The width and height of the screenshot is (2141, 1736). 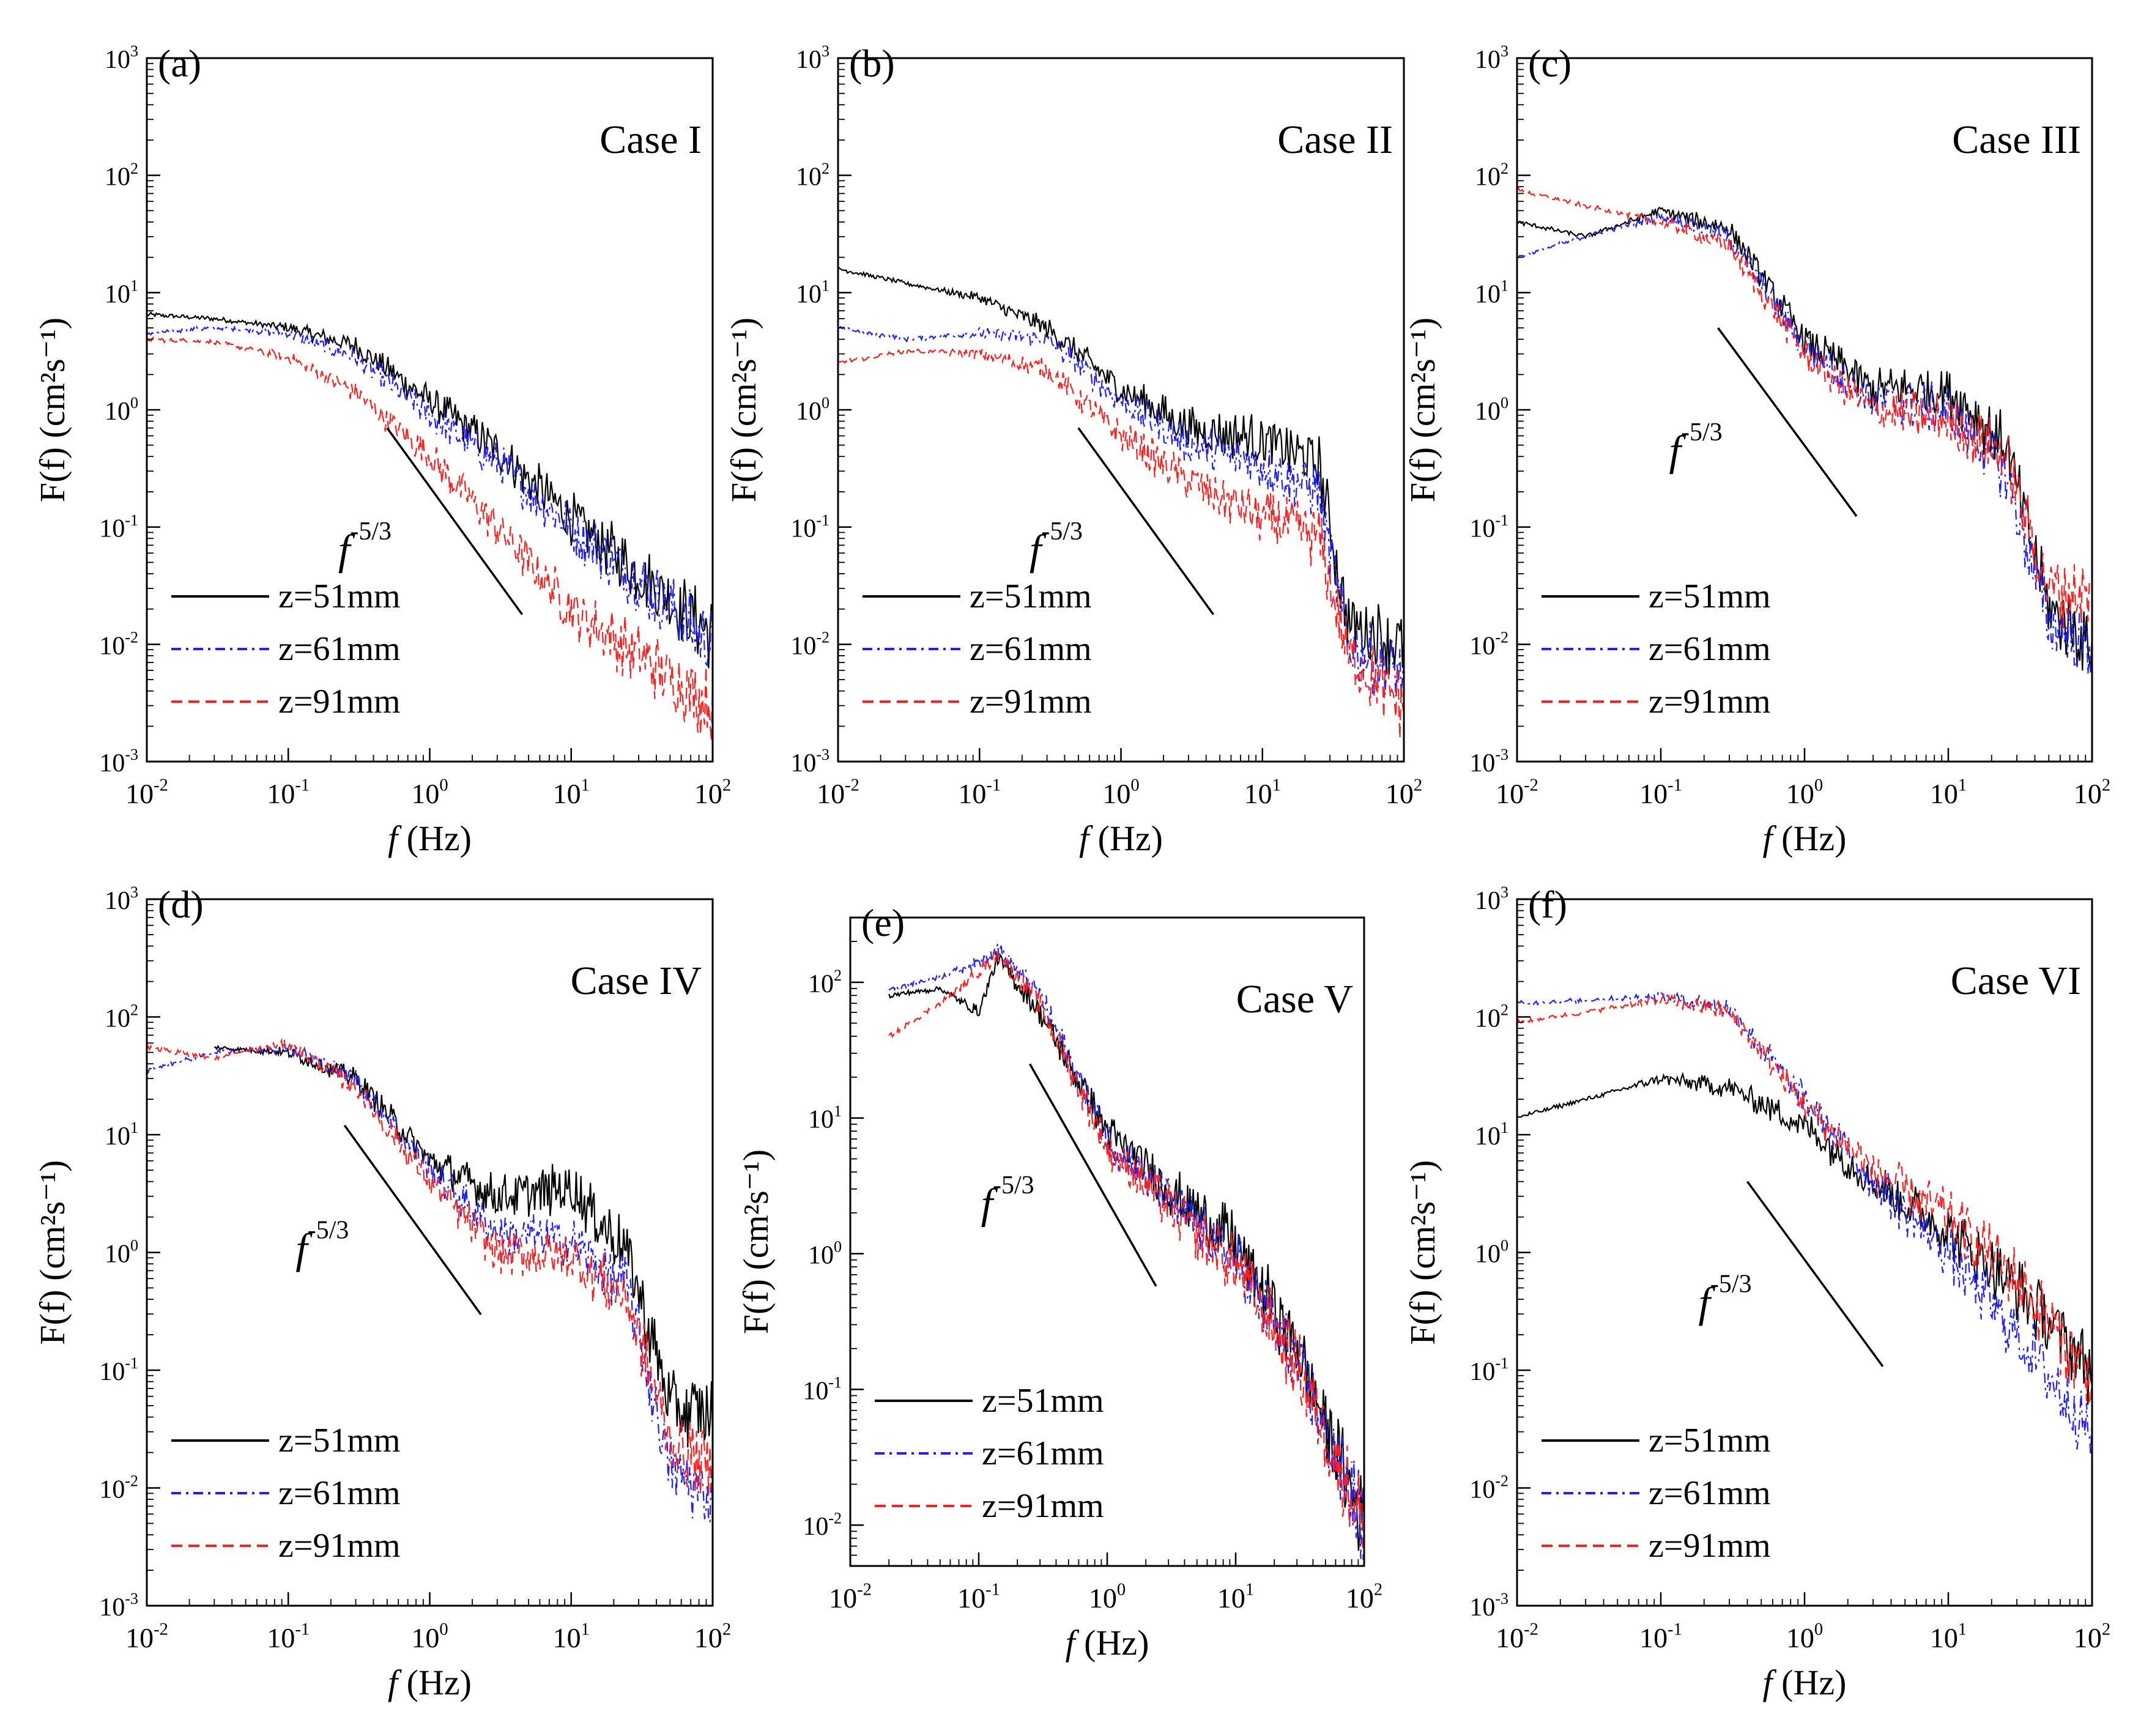 What do you see at coordinates (872, 63) in the screenshot?
I see `panel-label: (b)` at bounding box center [872, 63].